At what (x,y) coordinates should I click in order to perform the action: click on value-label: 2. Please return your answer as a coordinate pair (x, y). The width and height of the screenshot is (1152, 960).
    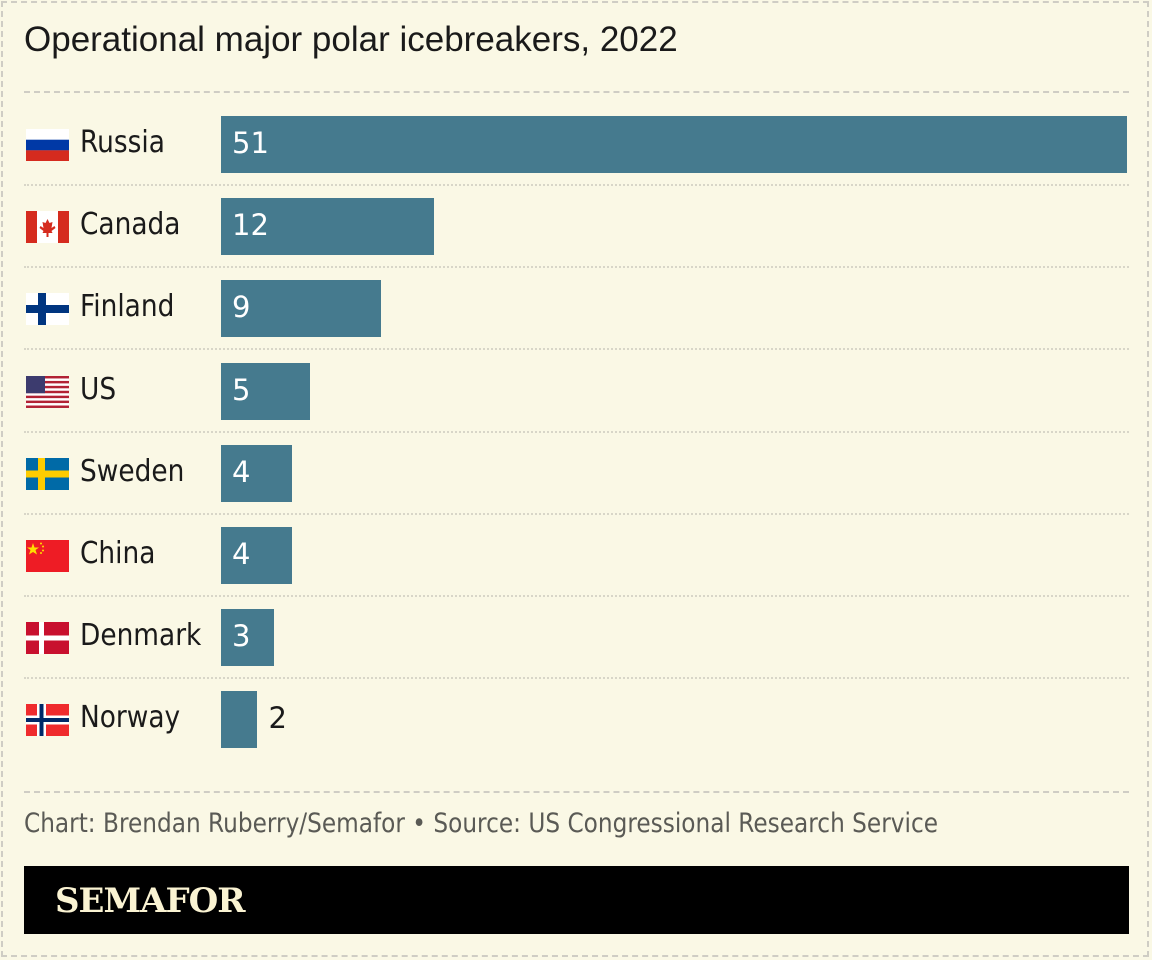
    Looking at the image, I should click on (277, 718).